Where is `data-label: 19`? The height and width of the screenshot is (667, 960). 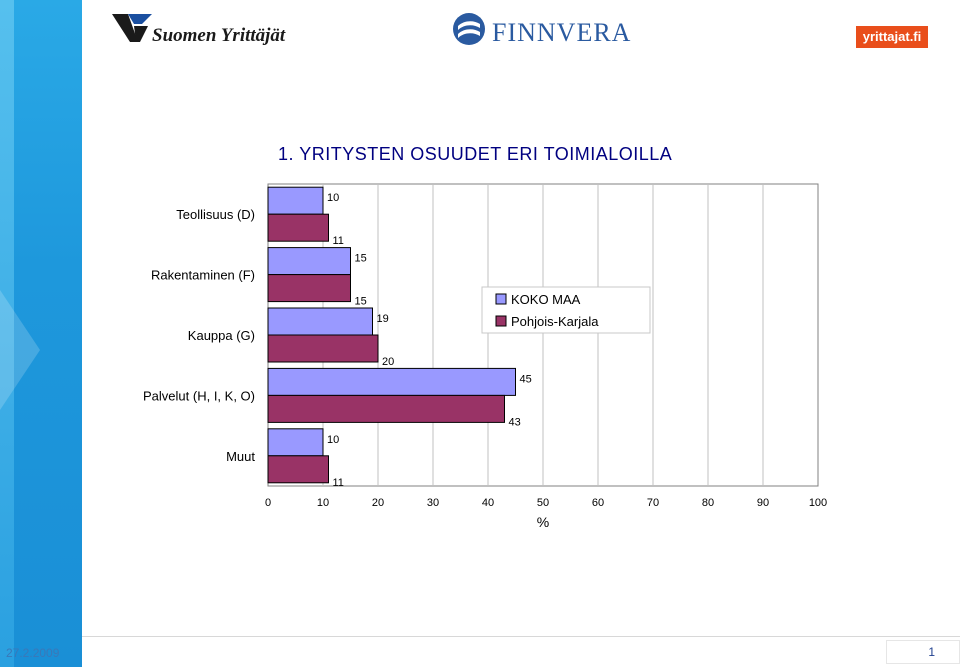
data-label: 19 is located at coordinates (383, 319).